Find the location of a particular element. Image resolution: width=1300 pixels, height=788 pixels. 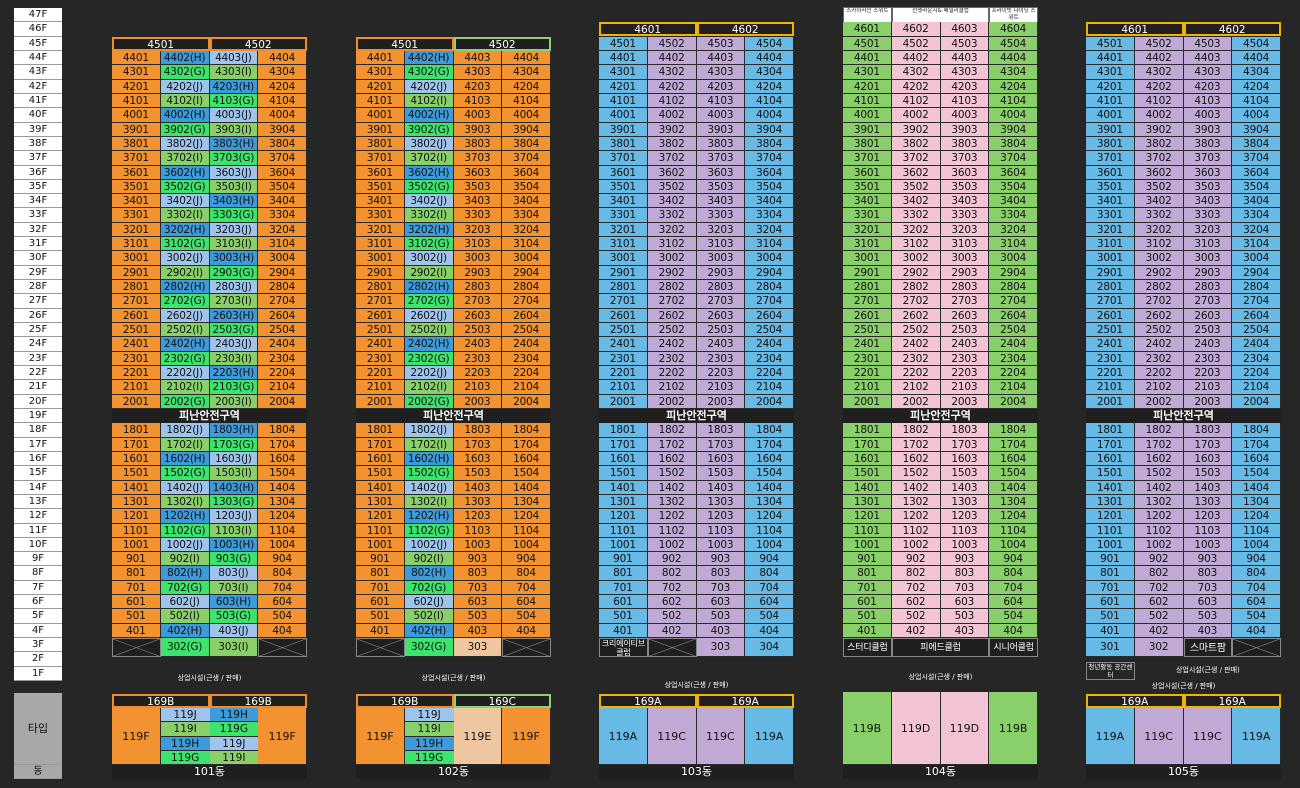

b105-top-right: 4602 is located at coordinates (1232, 29).